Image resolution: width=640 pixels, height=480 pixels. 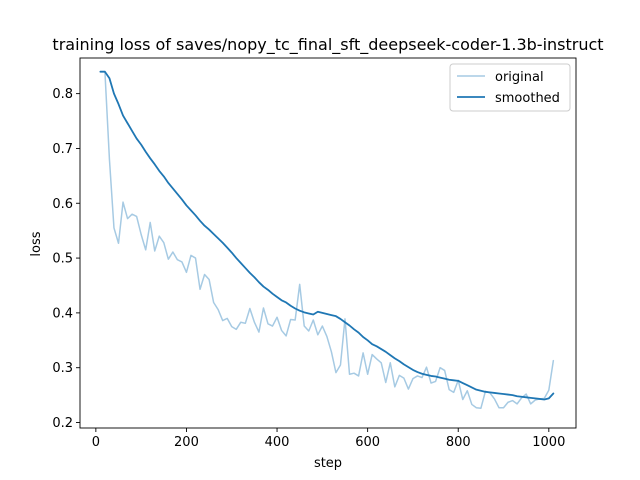 What do you see at coordinates (62, 368) in the screenshot?
I see `y-tick-label: 0.3` at bounding box center [62, 368].